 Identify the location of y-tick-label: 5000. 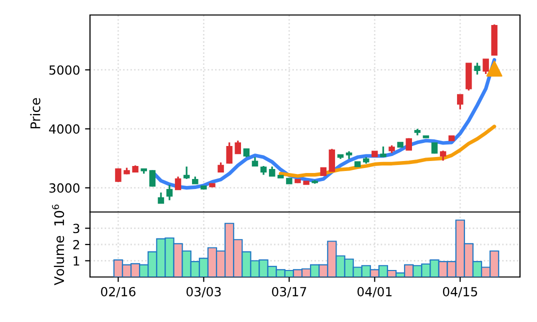
(64, 70).